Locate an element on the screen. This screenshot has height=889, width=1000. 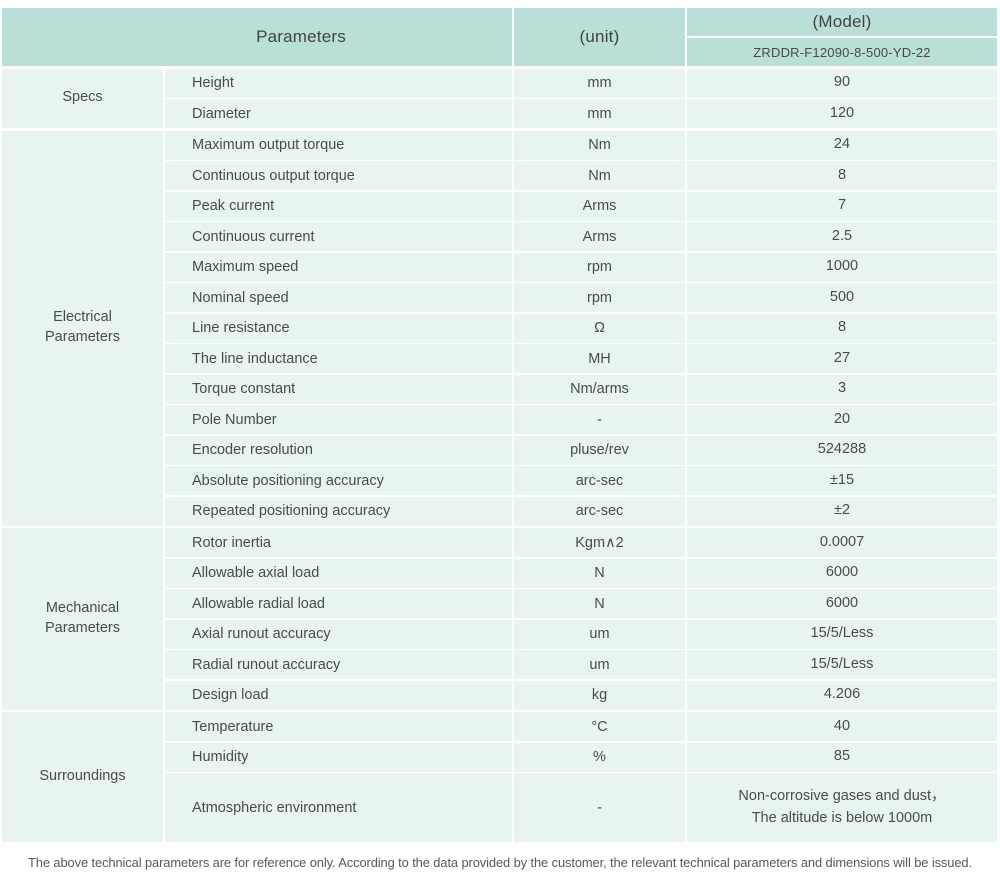
value-cell: 500 is located at coordinates (842, 297).